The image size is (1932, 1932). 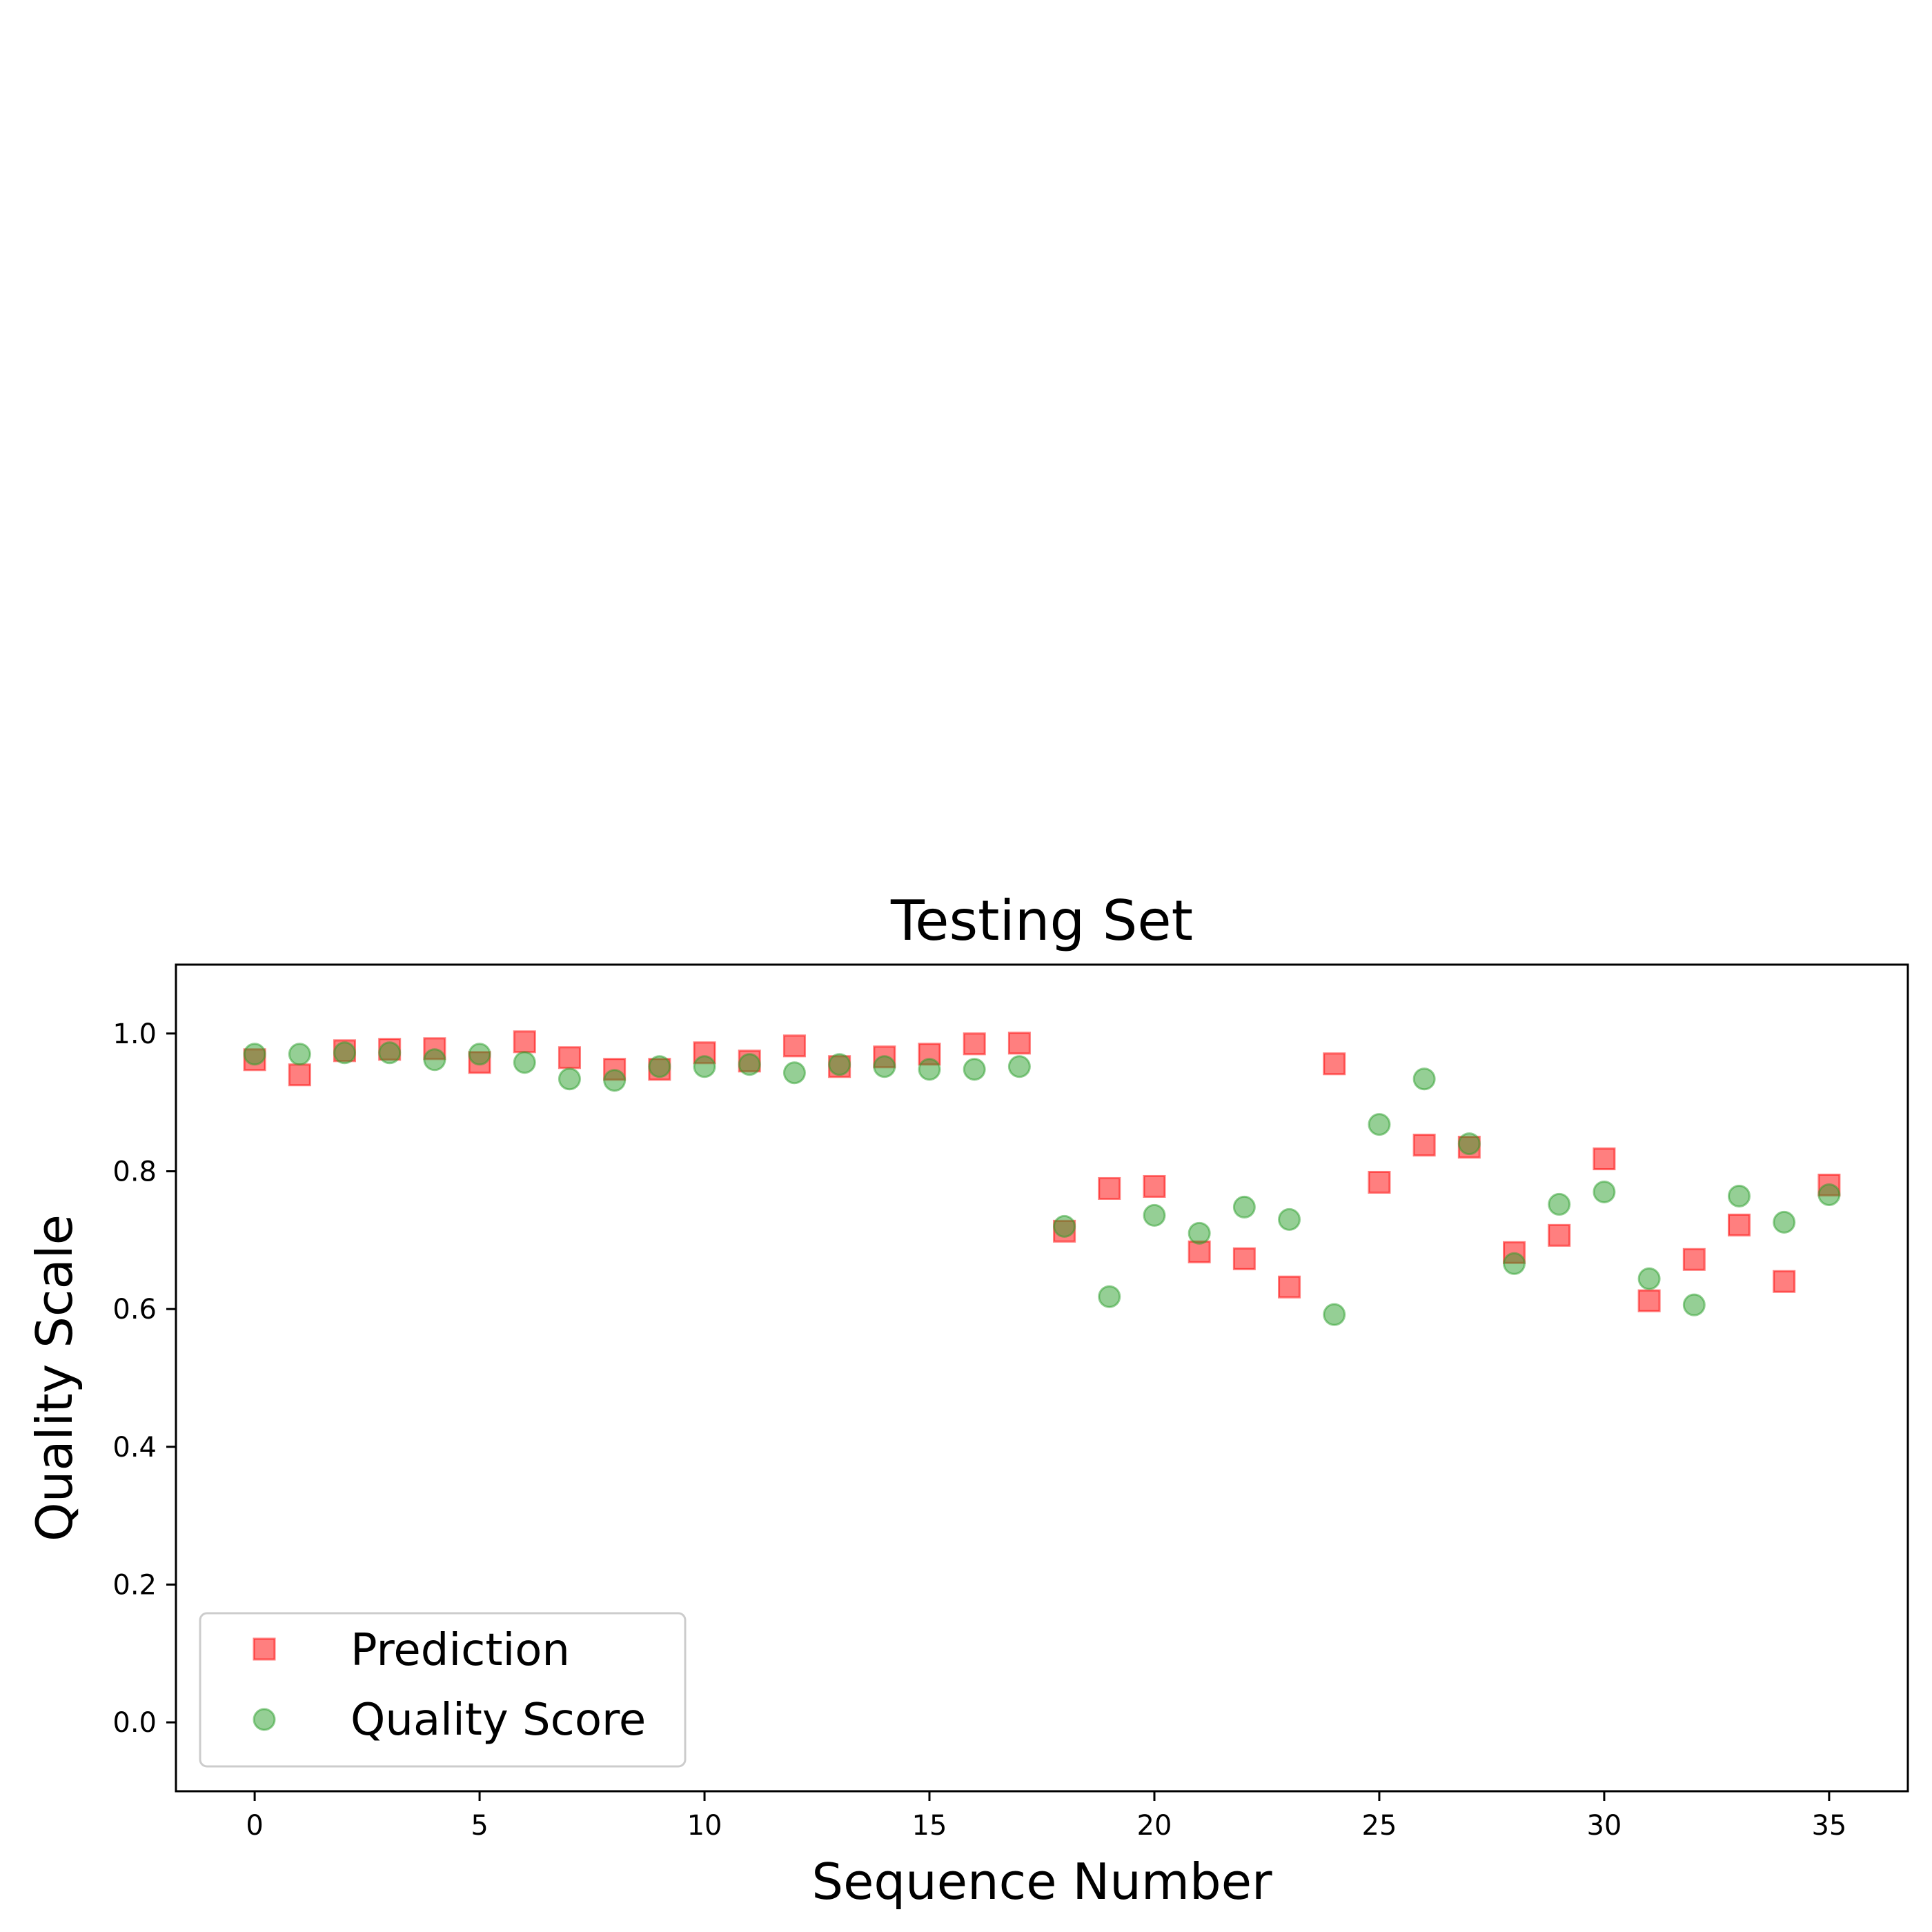 I want to click on y-tick-label: 0.8, so click(x=134, y=1172).